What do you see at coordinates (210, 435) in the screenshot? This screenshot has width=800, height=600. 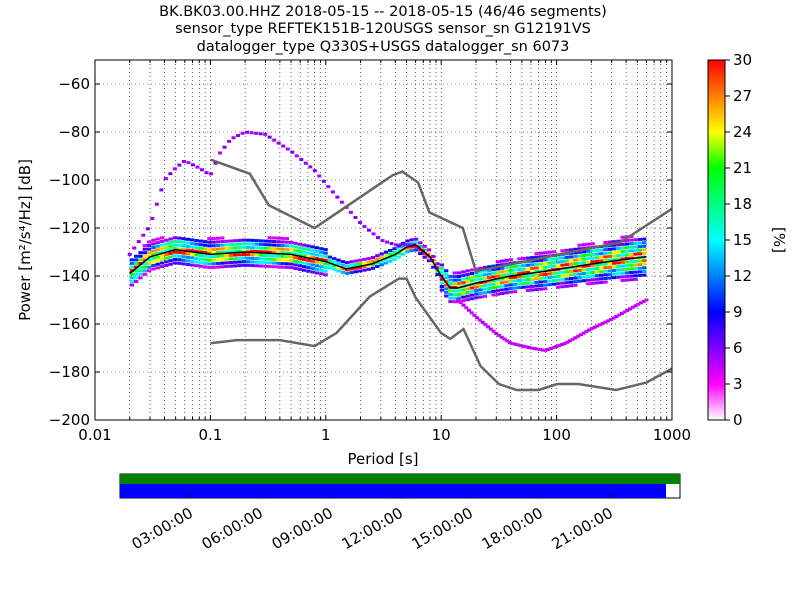 I see `x-tick-label: 0.1` at bounding box center [210, 435].